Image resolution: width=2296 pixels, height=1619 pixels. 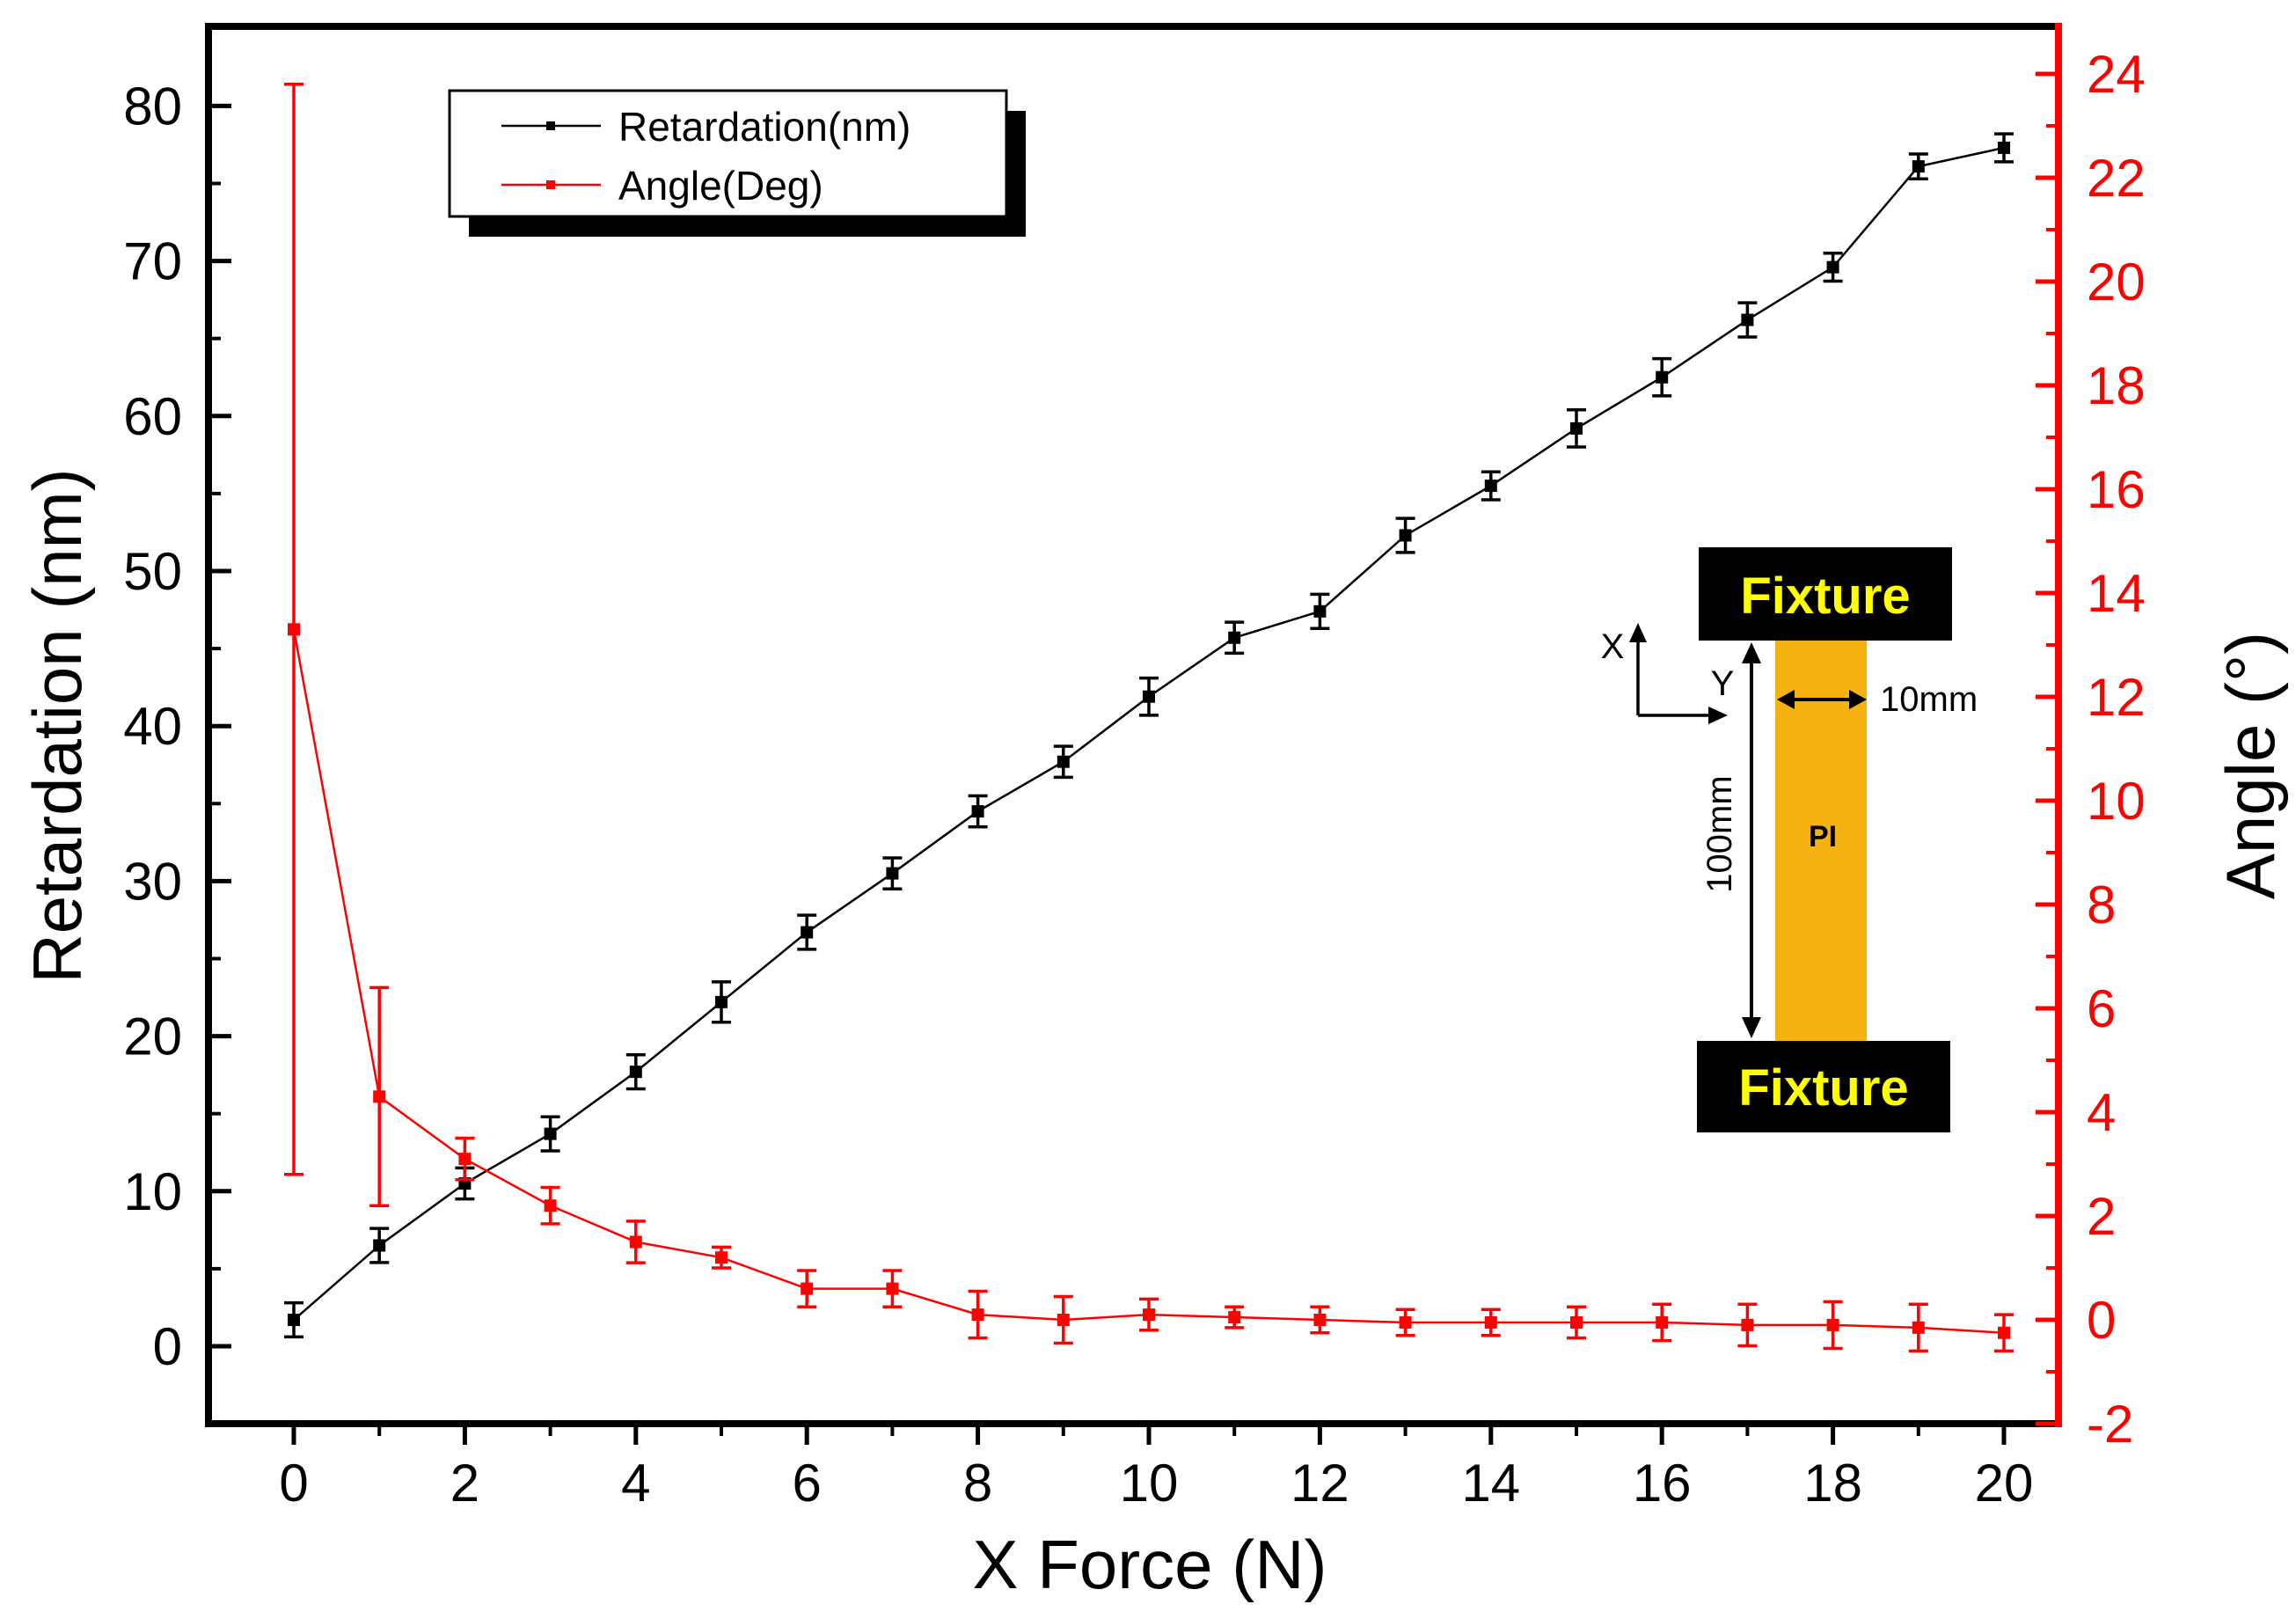 I want to click on y-tick-label: 80, so click(x=152, y=106).